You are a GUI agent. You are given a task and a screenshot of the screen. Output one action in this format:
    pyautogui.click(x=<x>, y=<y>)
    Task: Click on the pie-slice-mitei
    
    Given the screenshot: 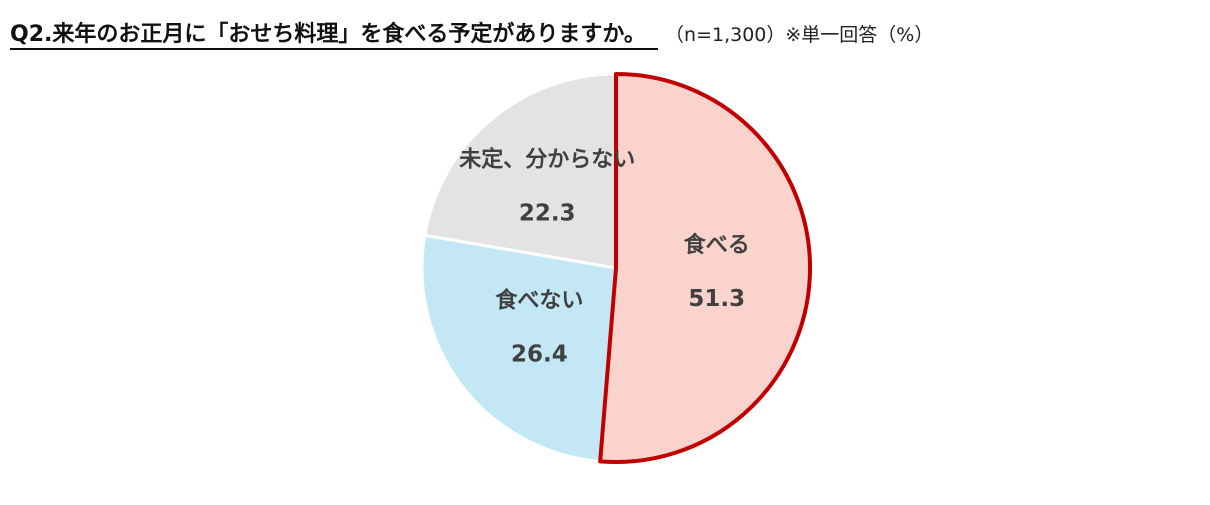 What is the action you would take?
    pyautogui.click(x=520, y=171)
    